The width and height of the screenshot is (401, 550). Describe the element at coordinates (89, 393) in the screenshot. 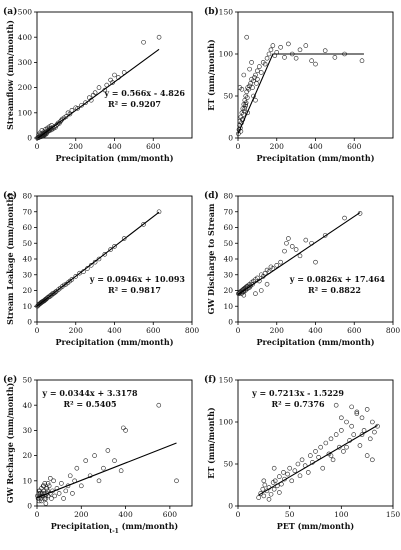

I see `fit-equation: y = 0.0344x + 3.3178` at that location.